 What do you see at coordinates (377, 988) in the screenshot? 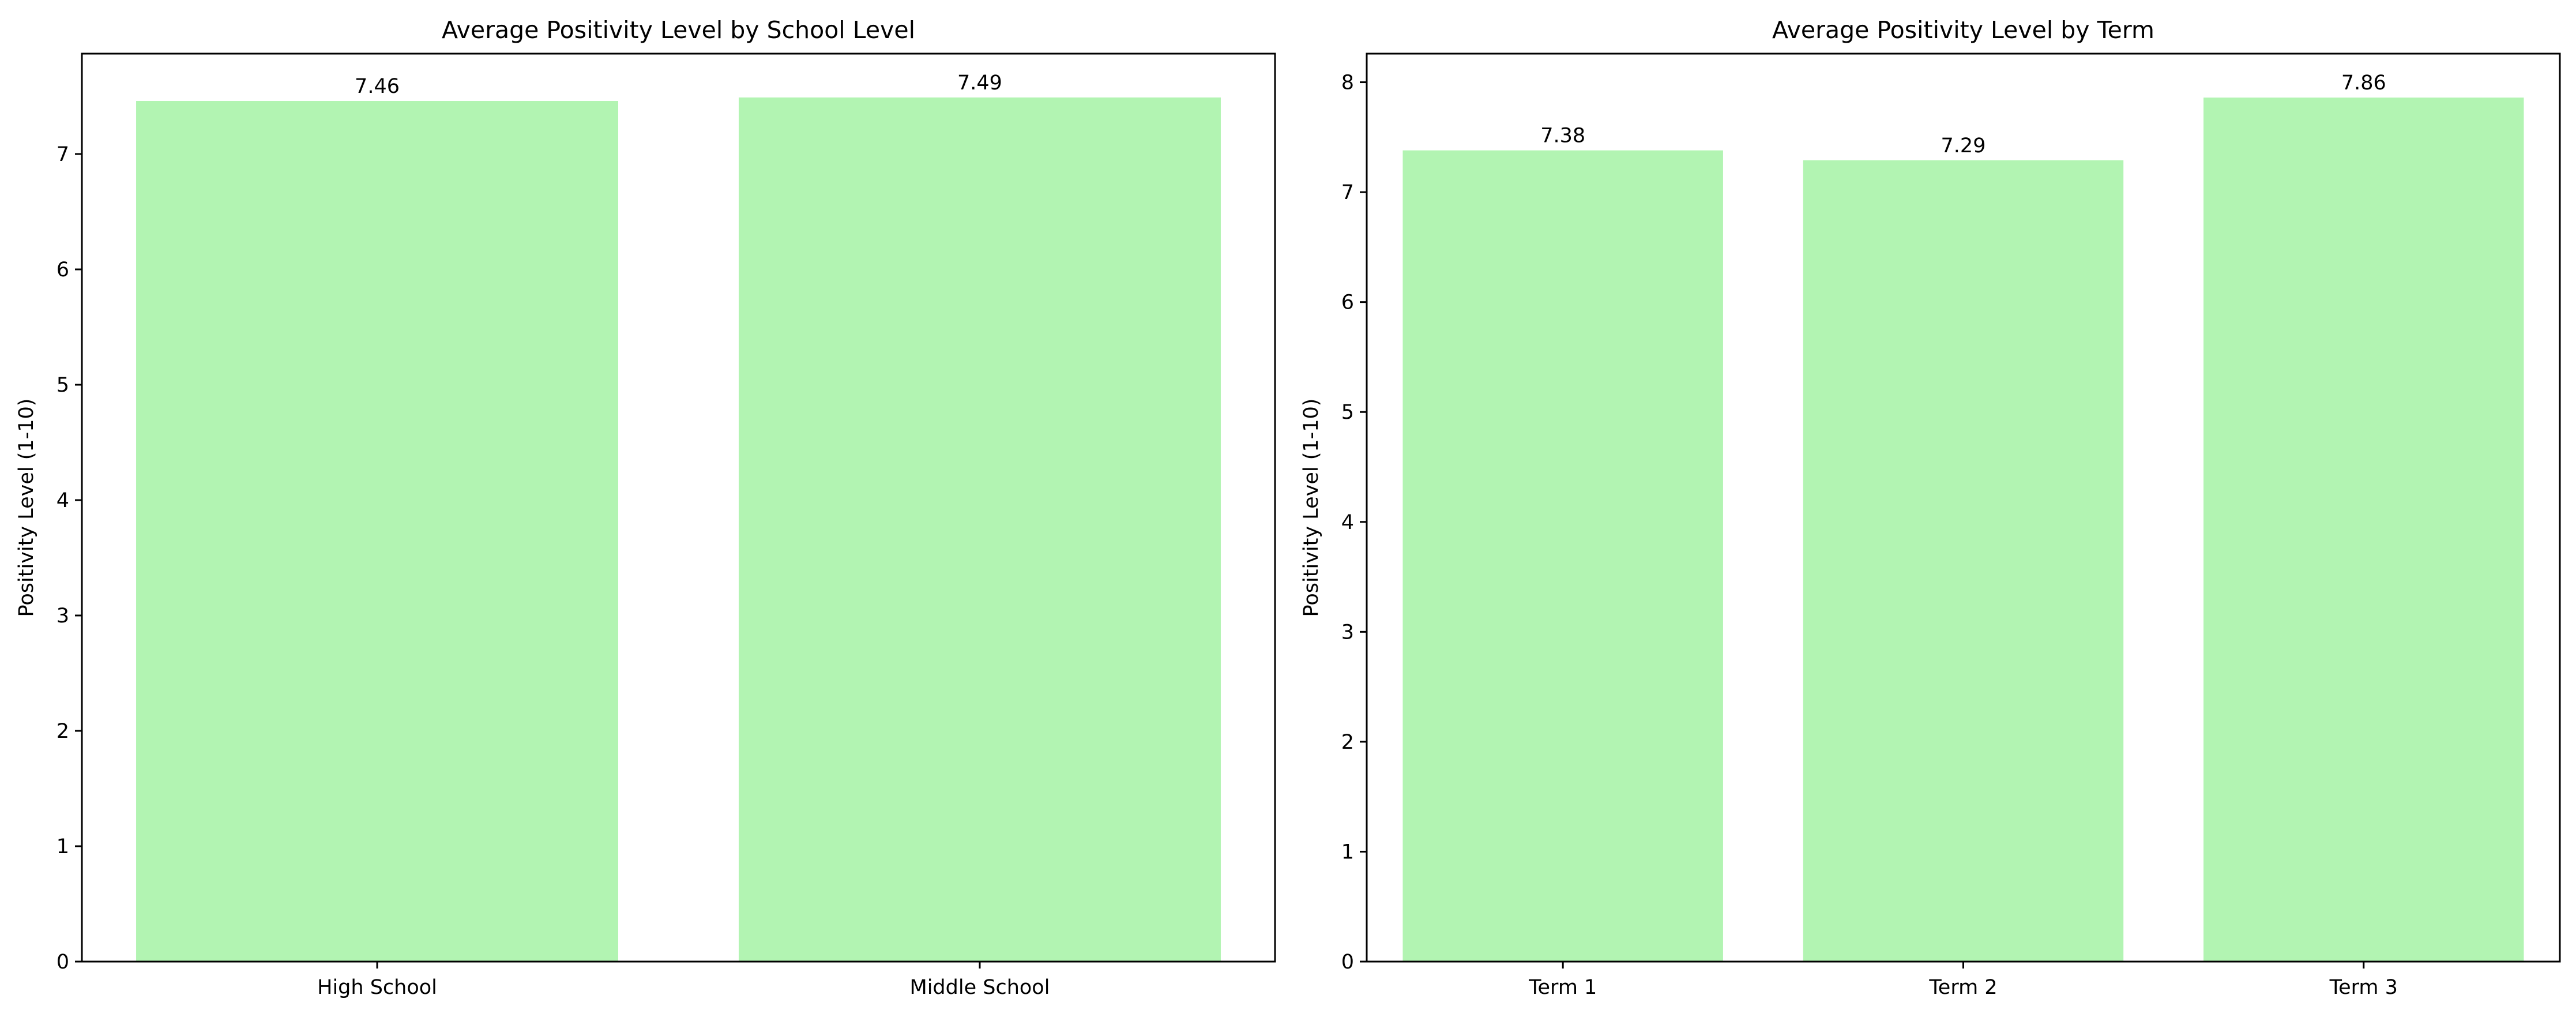
I see `x-tick-label: High School` at bounding box center [377, 988].